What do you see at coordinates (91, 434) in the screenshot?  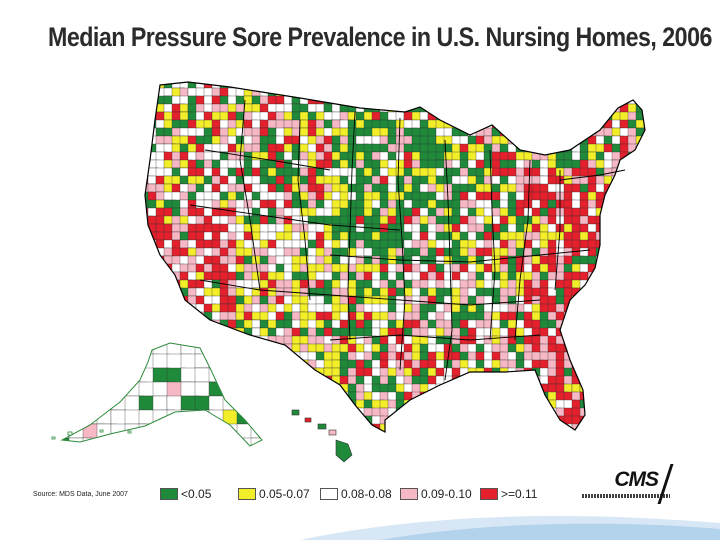 I see `aleutian-islands` at bounding box center [91, 434].